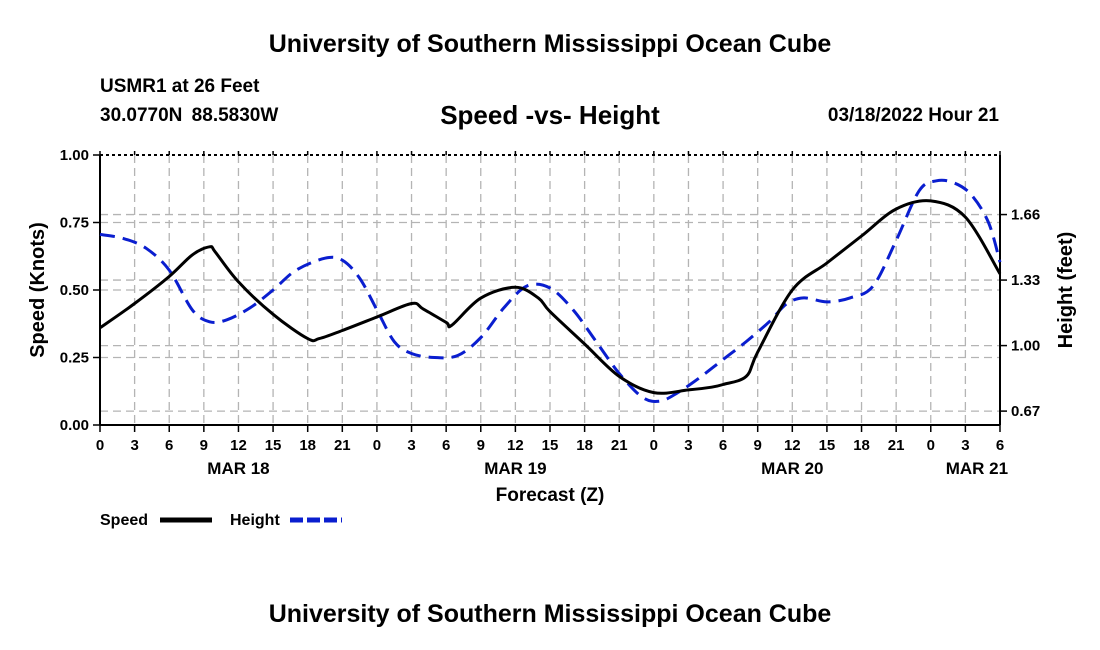 This screenshot has height=650, width=1100. I want to click on legend-label-speed: Speed, so click(124, 520).